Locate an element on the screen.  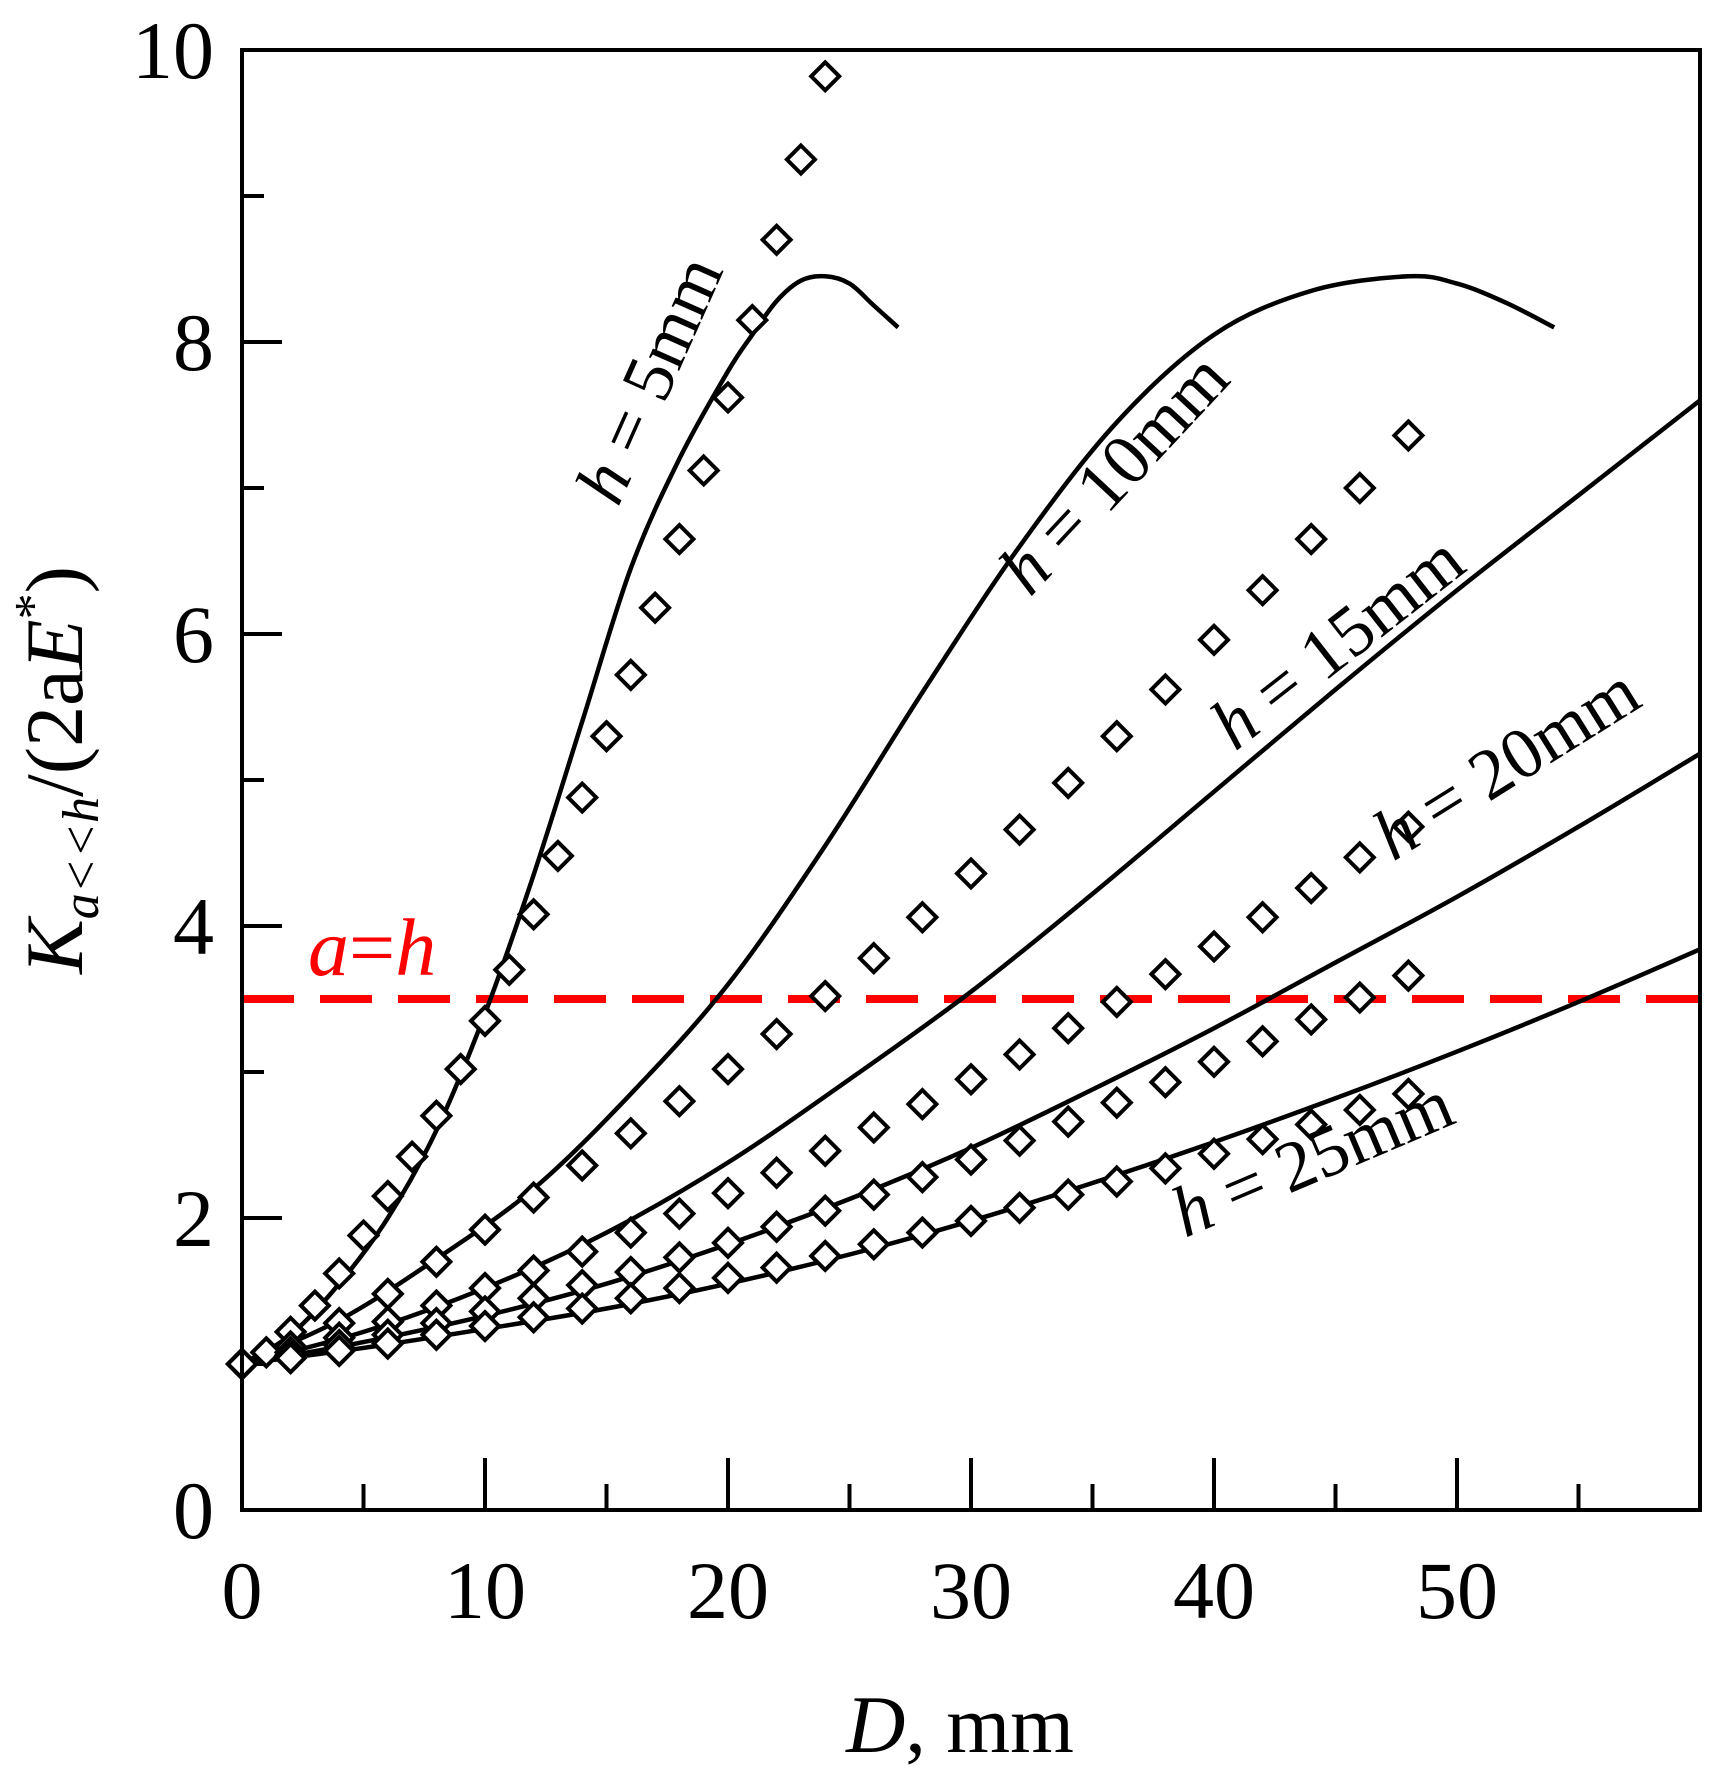
ref-label-h: h is located at coordinates (415, 947).